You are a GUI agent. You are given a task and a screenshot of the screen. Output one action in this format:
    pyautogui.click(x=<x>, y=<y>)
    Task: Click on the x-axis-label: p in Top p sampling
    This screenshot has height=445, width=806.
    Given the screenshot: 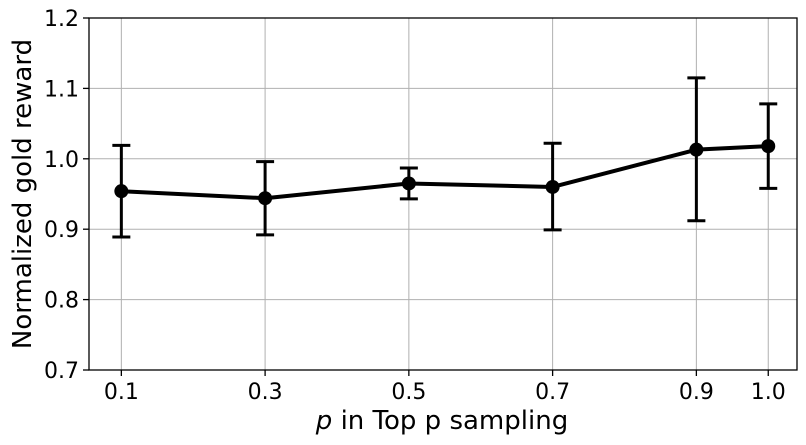 What is the action you would take?
    pyautogui.click(x=441, y=421)
    